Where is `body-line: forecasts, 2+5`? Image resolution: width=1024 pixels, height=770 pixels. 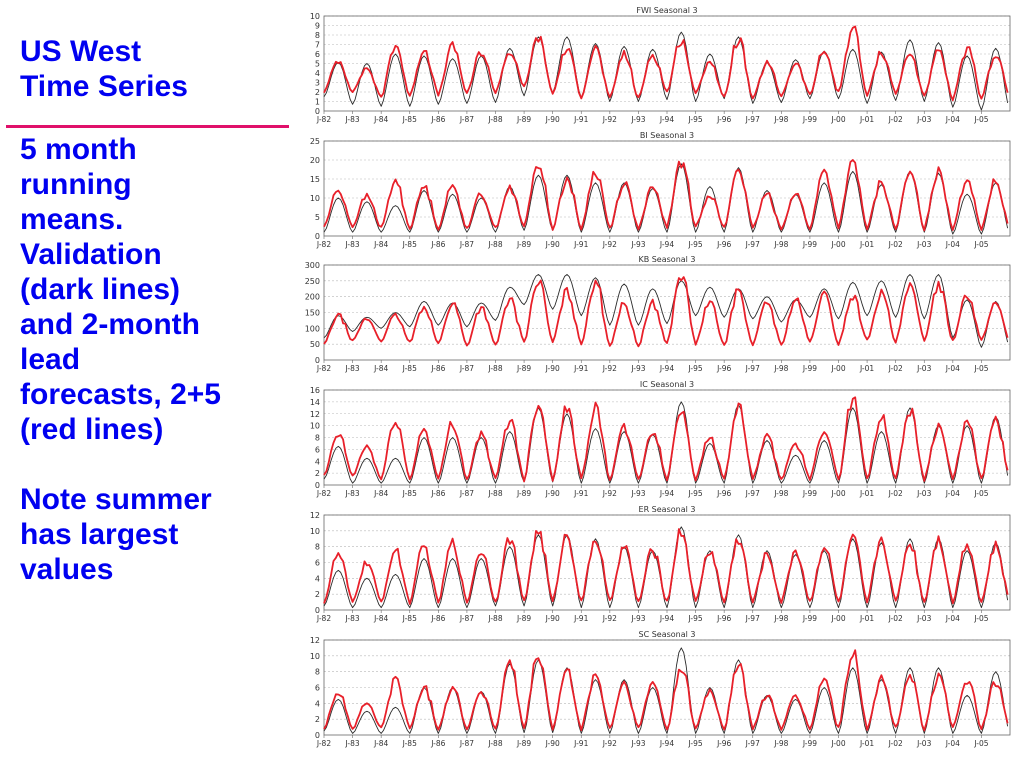 body-line: forecasts, 2+5 is located at coordinates (120, 394).